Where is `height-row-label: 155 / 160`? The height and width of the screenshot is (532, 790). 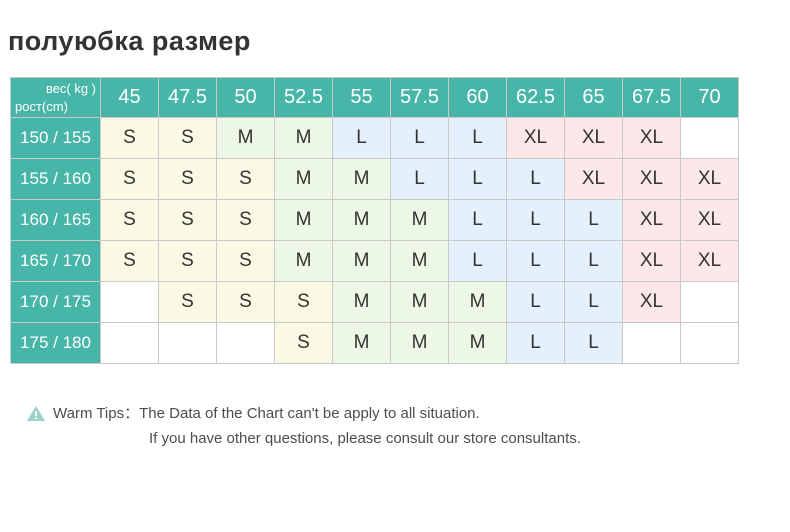 height-row-label: 155 / 160 is located at coordinates (55, 179).